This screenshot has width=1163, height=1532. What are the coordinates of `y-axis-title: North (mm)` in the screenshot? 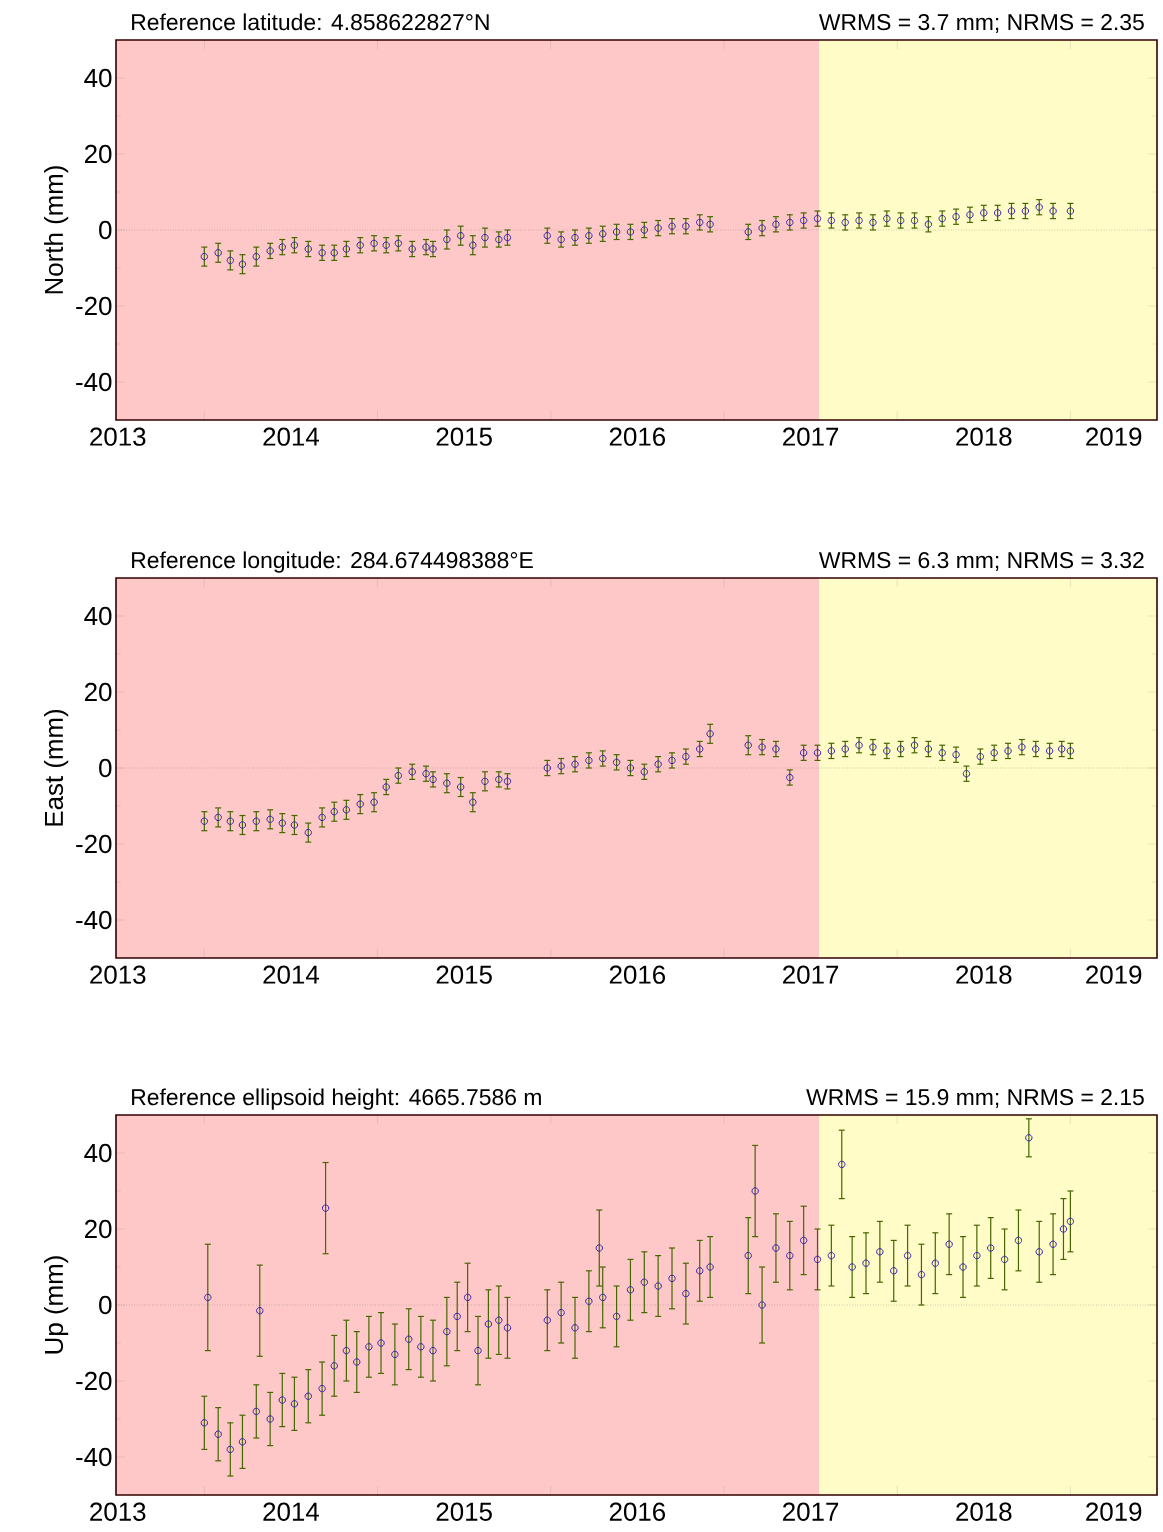 It's located at (56, 230).